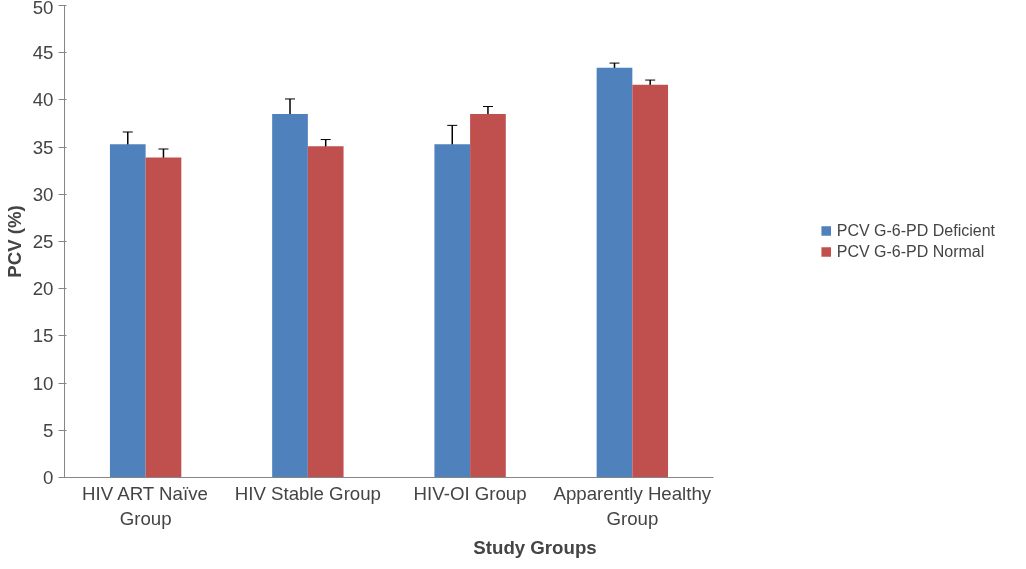  What do you see at coordinates (43, 241) in the screenshot?
I see `y-tick-label: 25` at bounding box center [43, 241].